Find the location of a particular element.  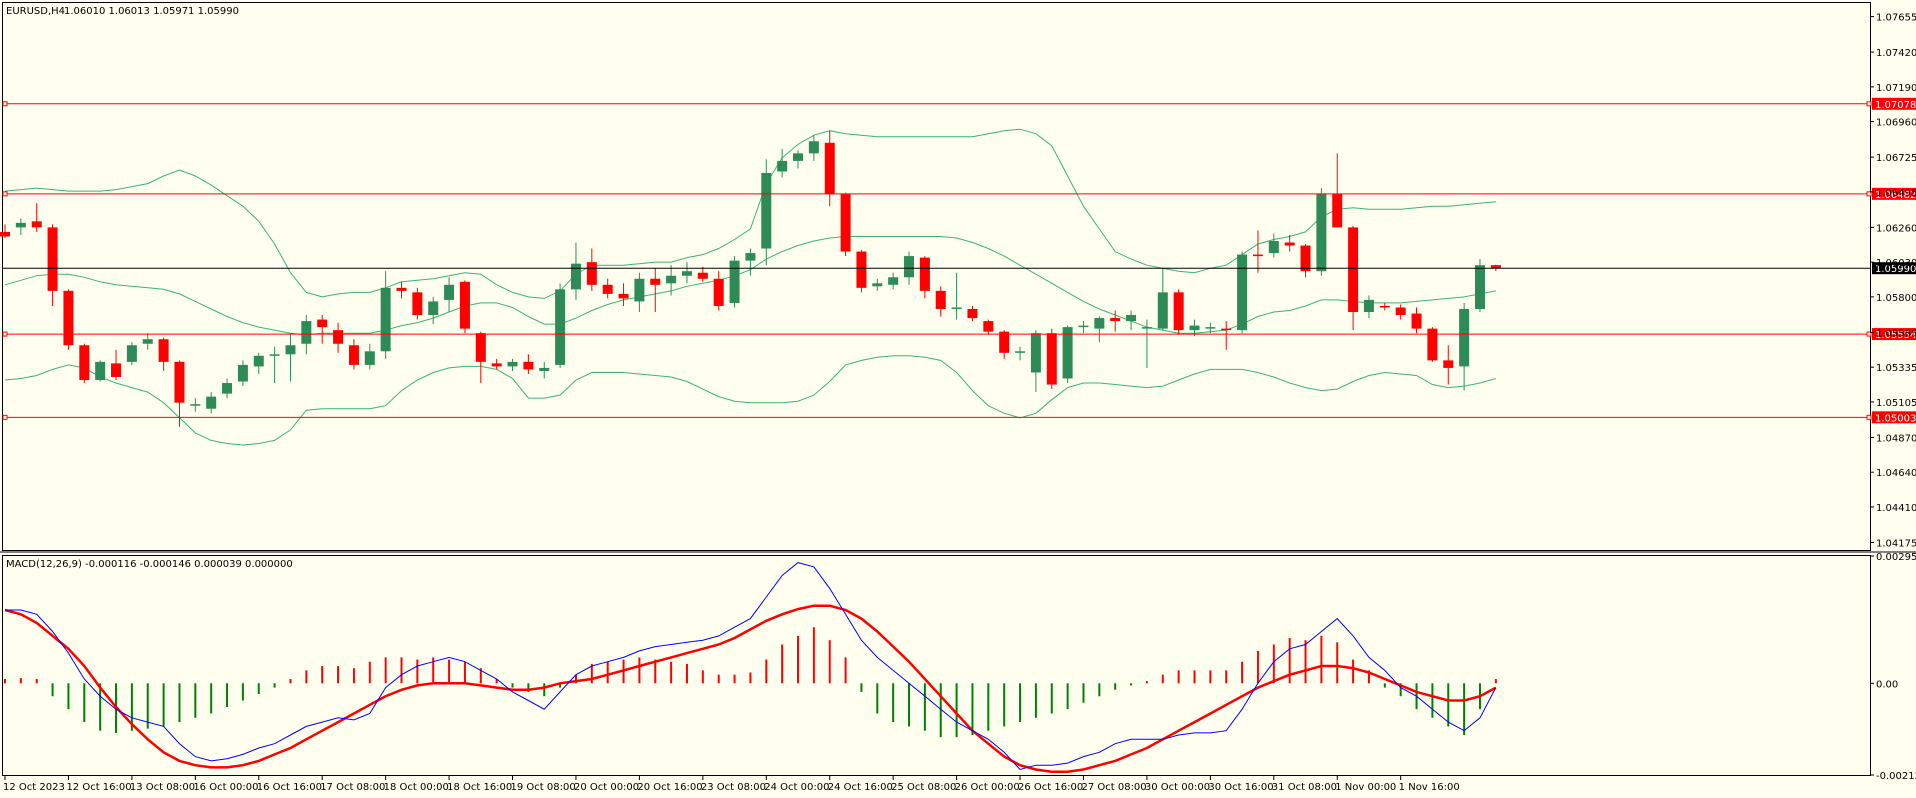

macd-axis: 0.002952 0.00 -0.002127 is located at coordinates (1893, 667).